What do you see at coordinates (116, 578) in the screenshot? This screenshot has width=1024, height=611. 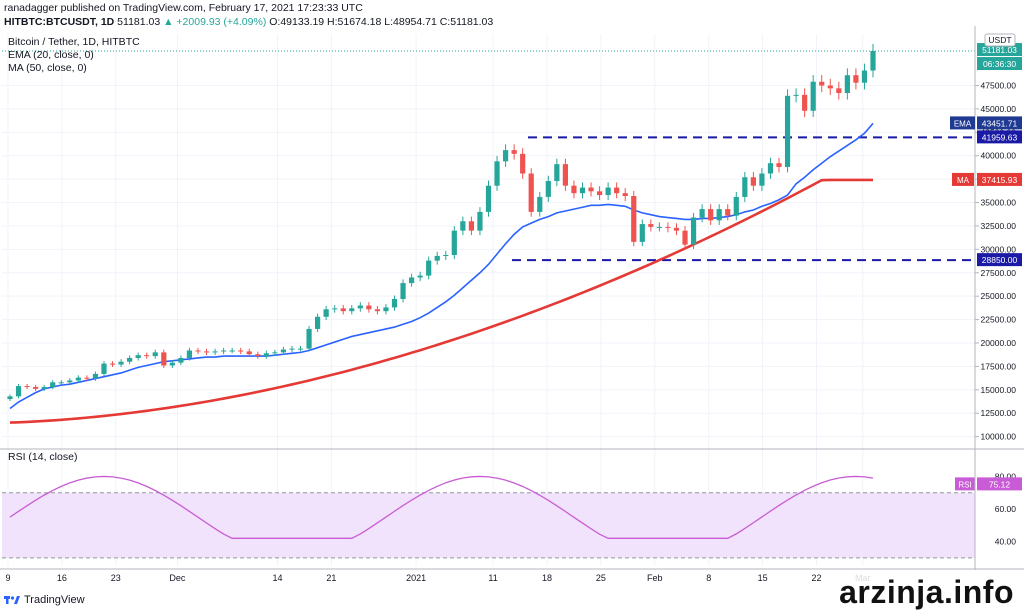 I see `x-tick-label: 23` at bounding box center [116, 578].